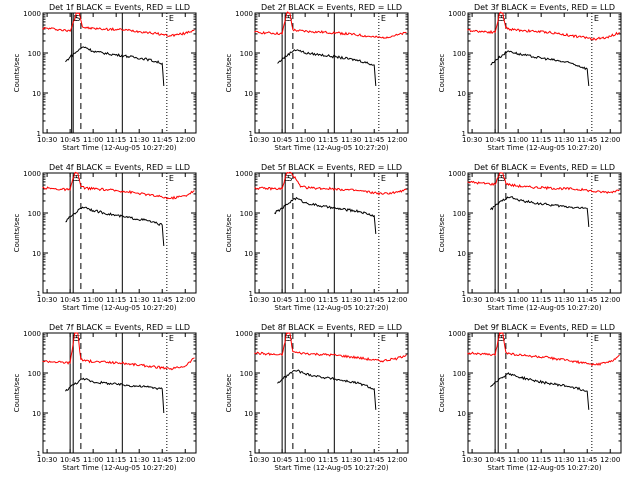 The height and width of the screenshot is (480, 640). Describe the element at coordinates (331, 327) in the screenshot. I see `panel-title: Det 8f BLACK = Events, RED = LLD` at that location.